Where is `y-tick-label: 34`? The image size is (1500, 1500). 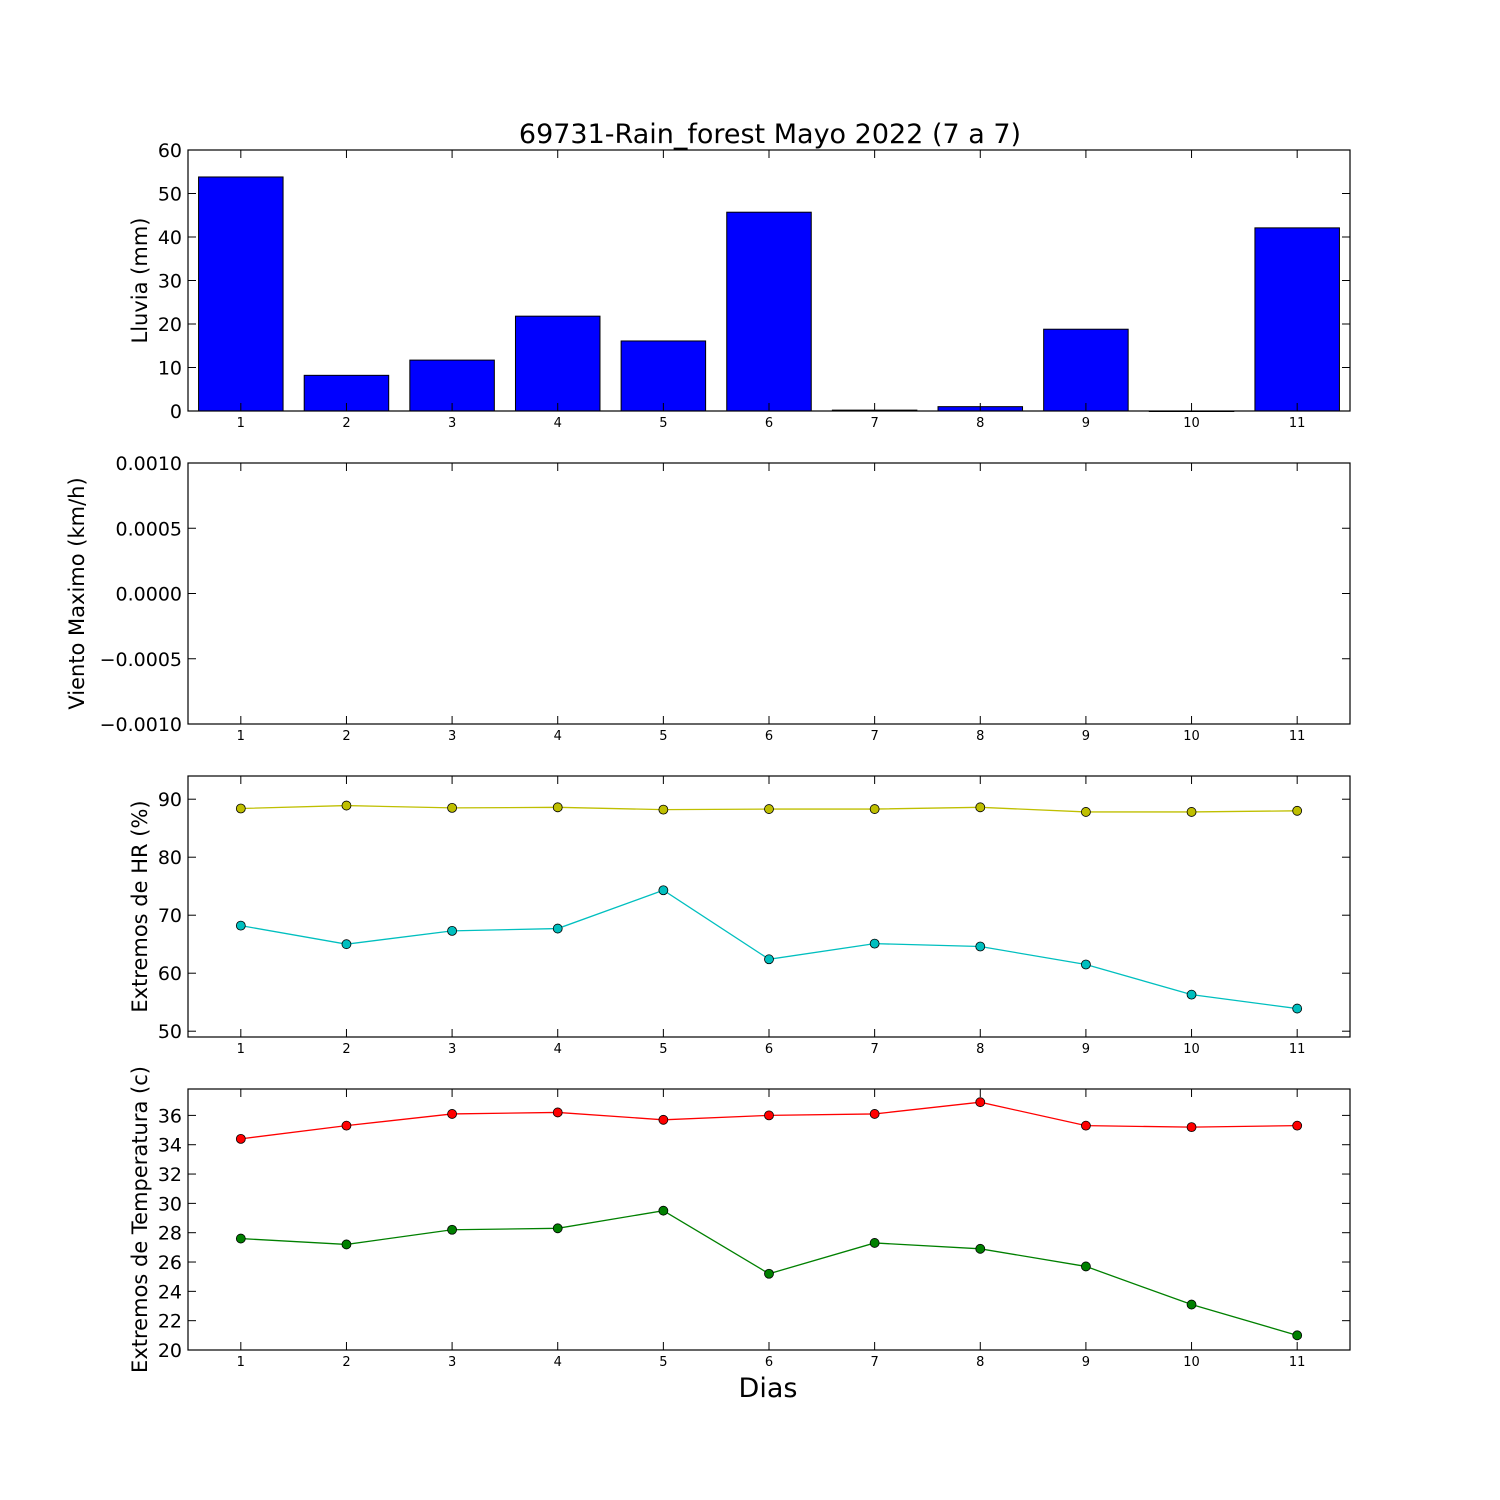 y-tick-label: 34 is located at coordinates (170, 1146).